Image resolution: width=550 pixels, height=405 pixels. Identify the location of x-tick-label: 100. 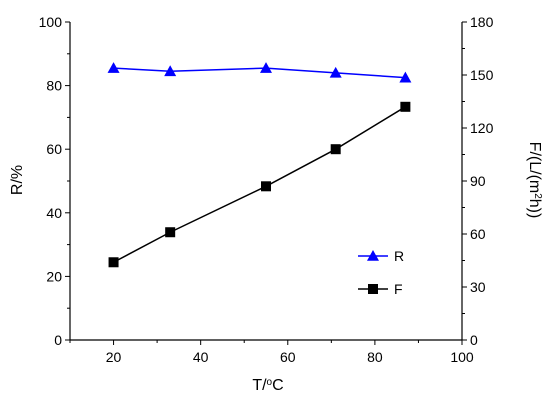
(462, 357).